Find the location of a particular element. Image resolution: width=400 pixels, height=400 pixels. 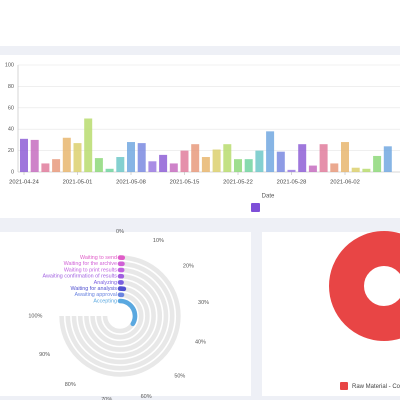

track is located at coordinates (120, 316).